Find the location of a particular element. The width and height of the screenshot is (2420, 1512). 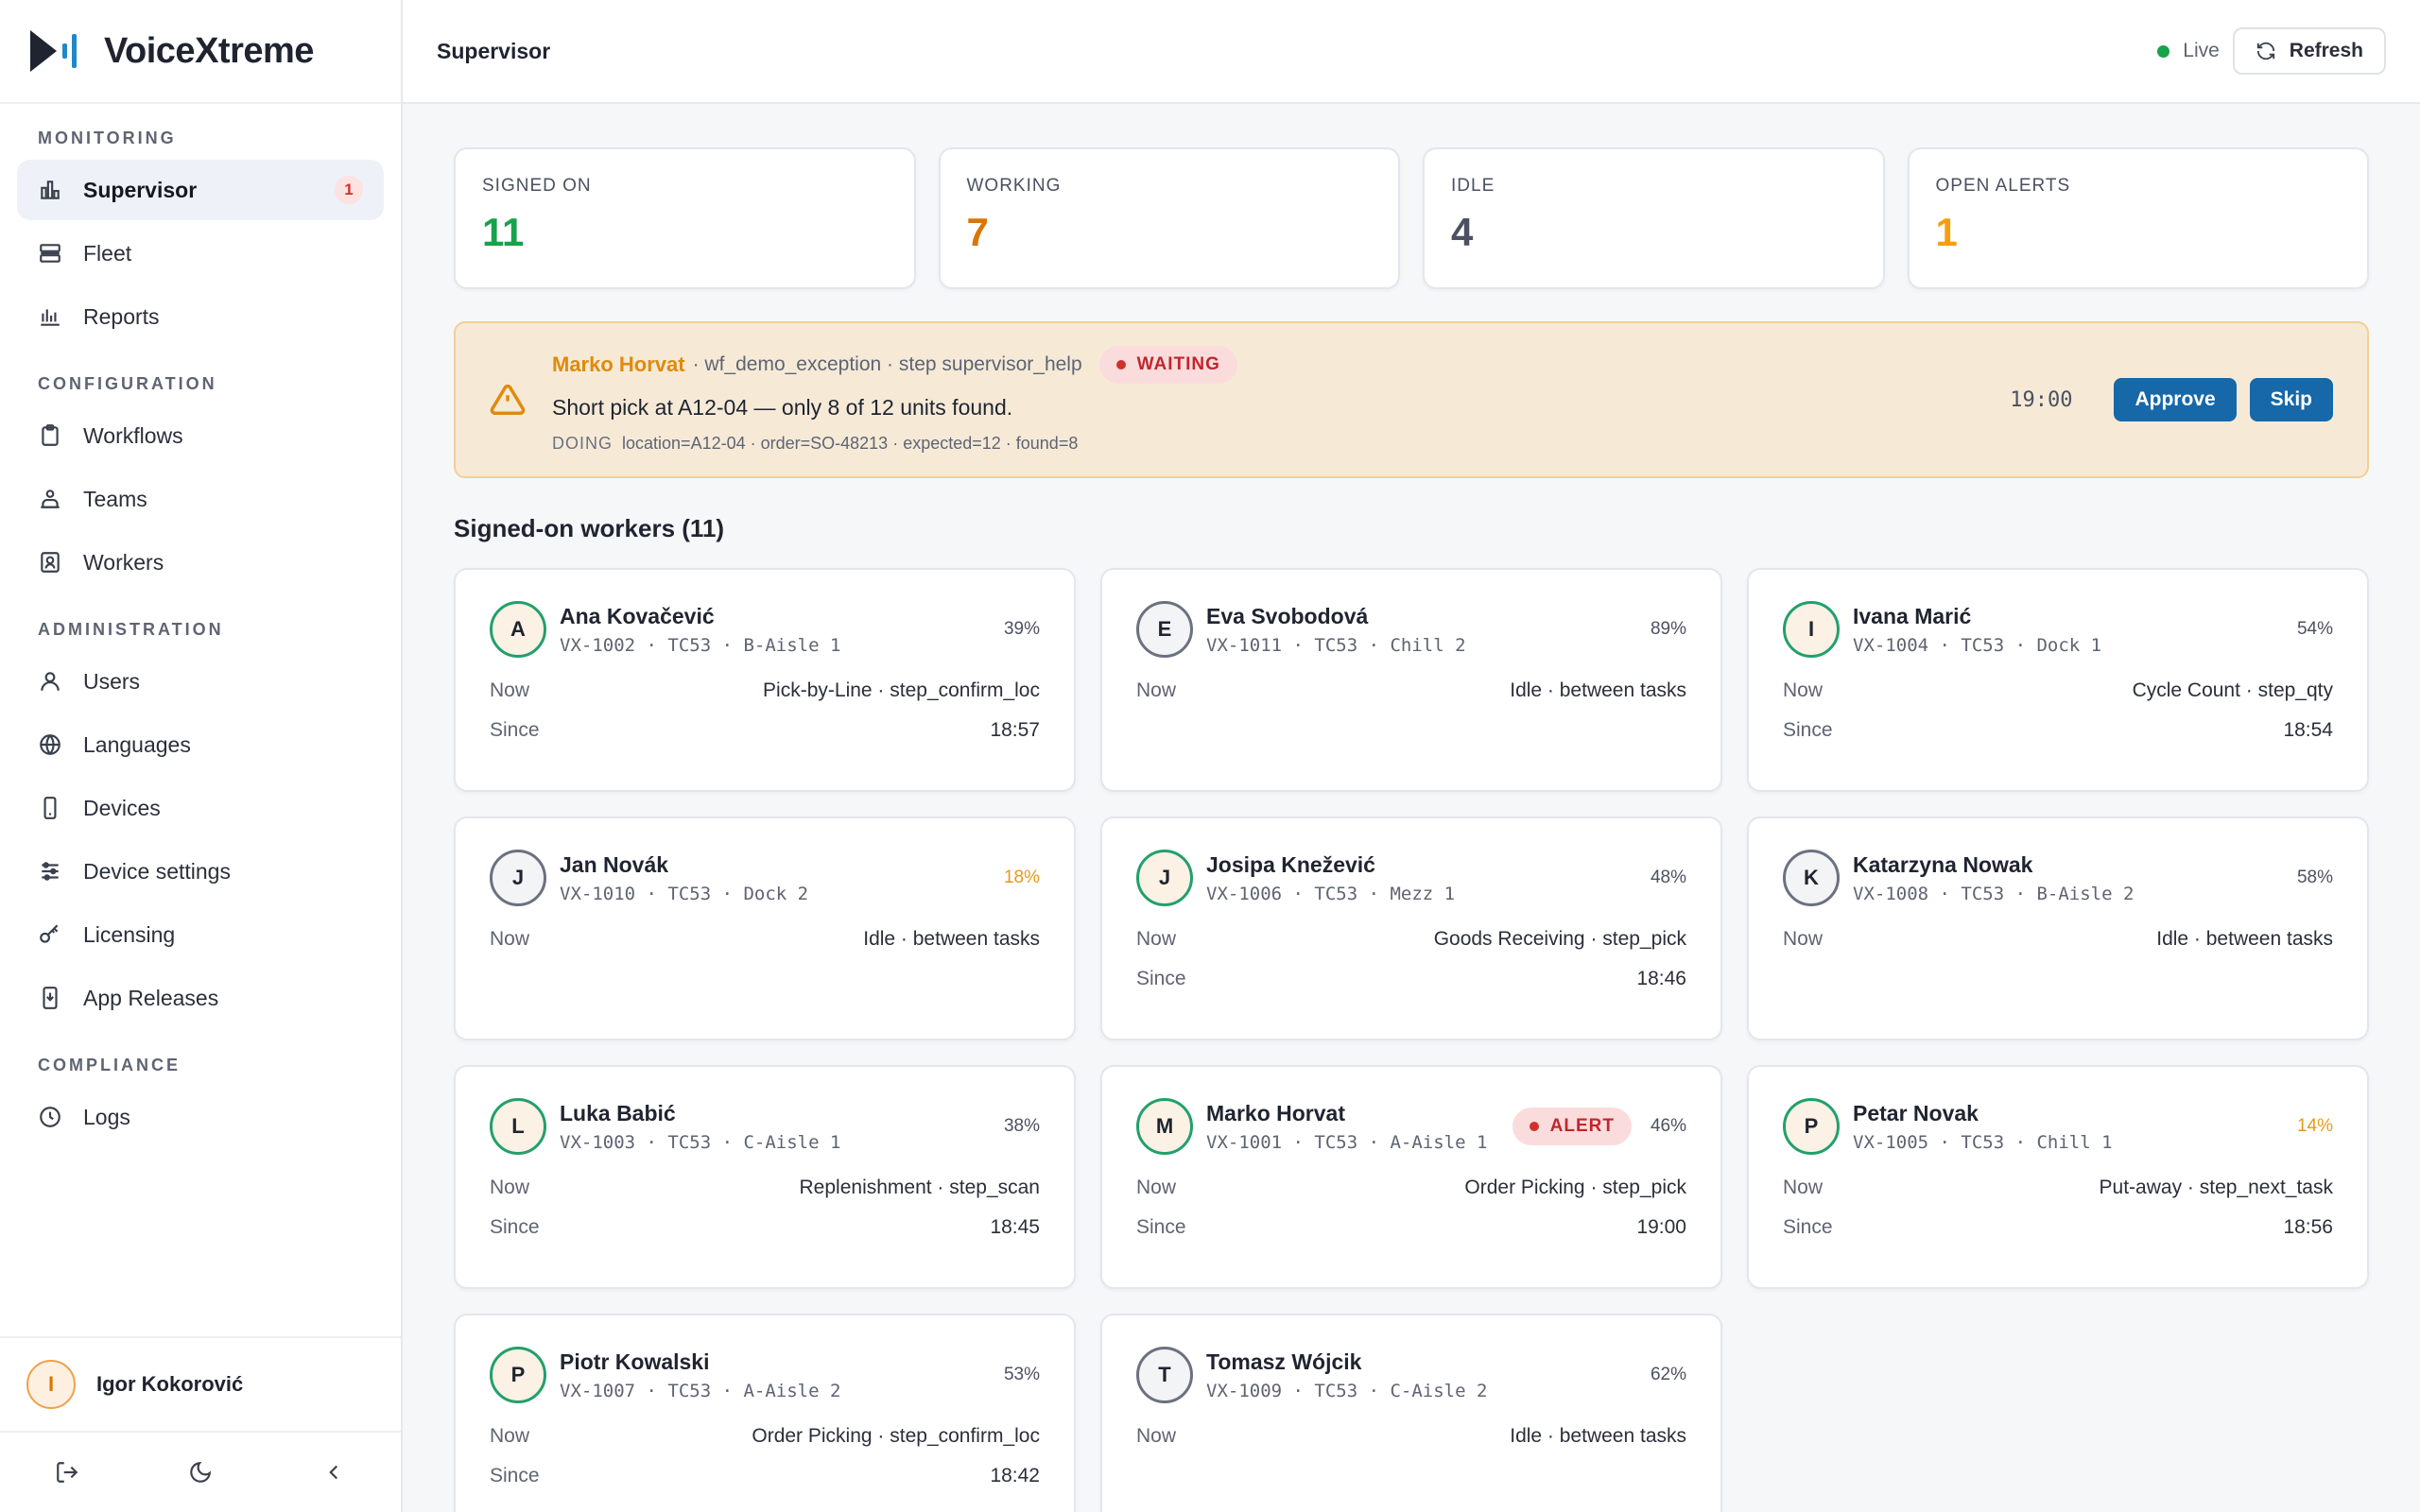

since-time: 18:56 is located at coordinates (2308, 1227).